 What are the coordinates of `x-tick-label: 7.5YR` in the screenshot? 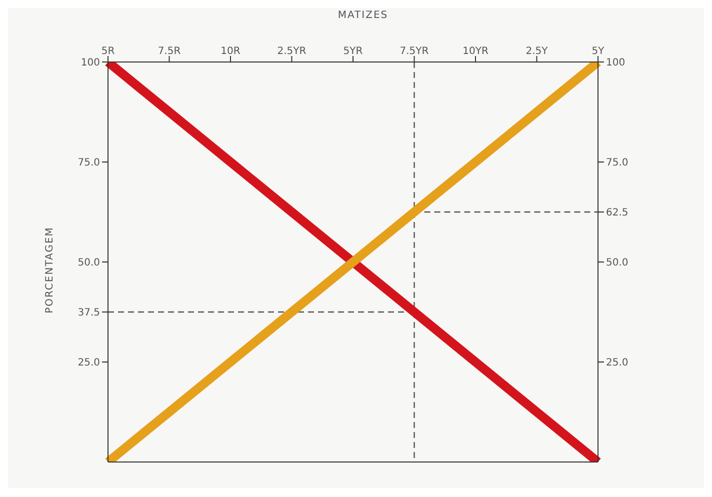 It's located at (414, 51).